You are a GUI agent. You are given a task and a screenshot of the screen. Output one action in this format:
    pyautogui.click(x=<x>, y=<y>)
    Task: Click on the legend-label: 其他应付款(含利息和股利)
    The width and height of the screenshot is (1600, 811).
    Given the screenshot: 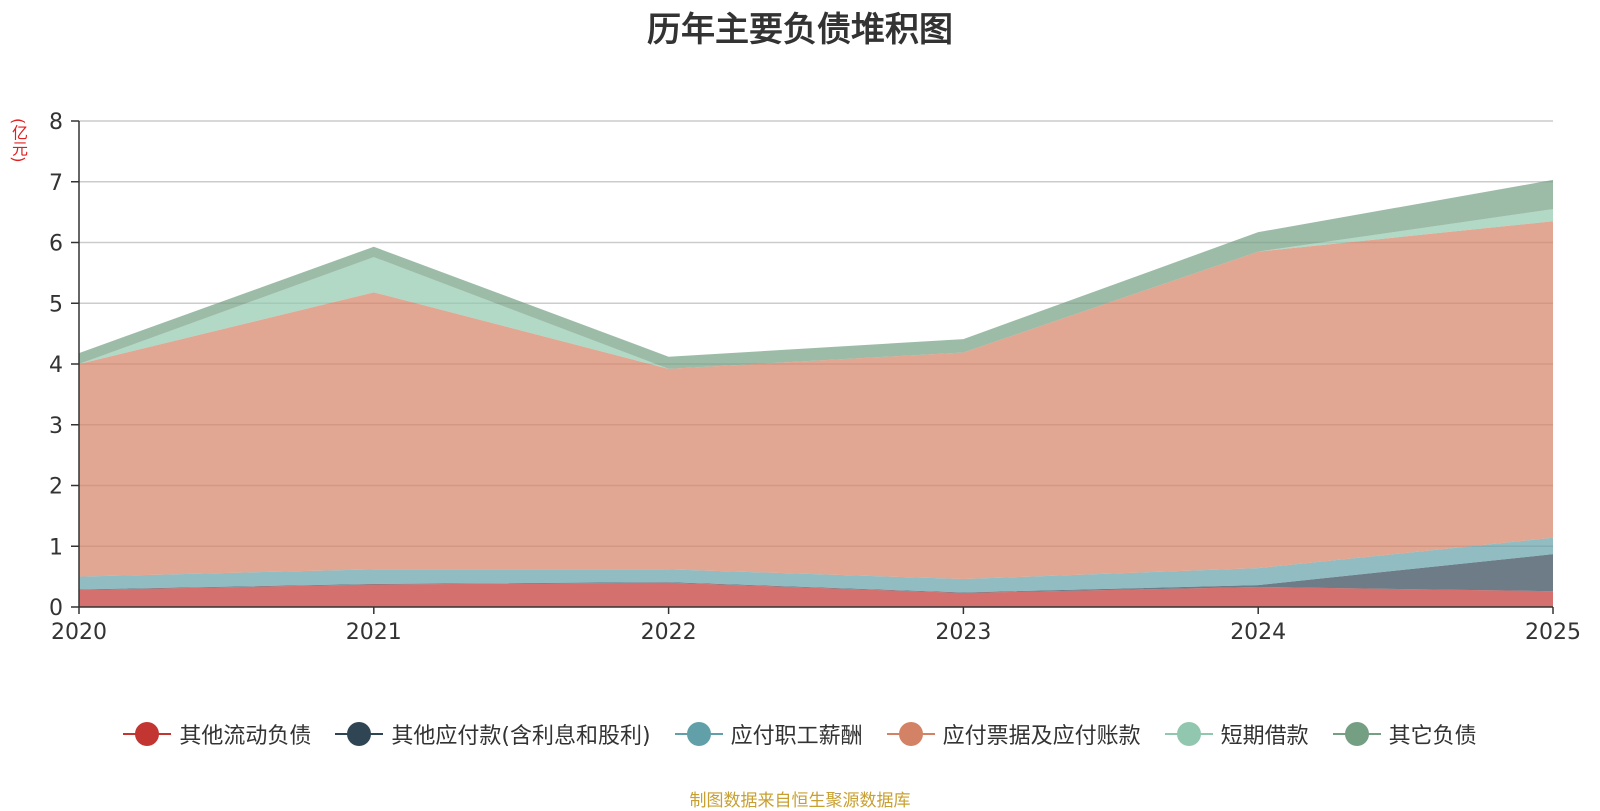 What is the action you would take?
    pyautogui.click(x=521, y=736)
    